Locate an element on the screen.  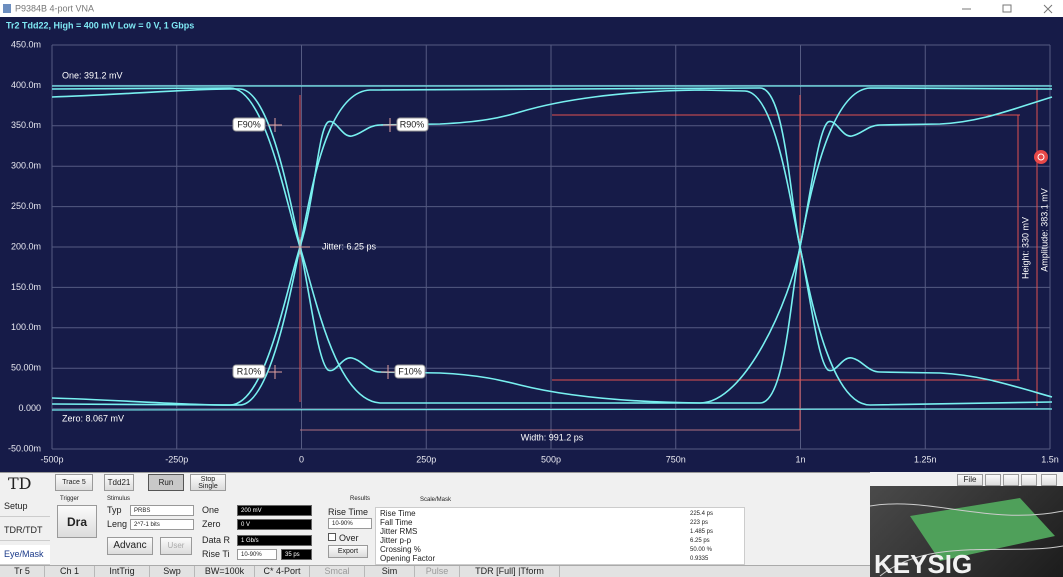
eye-height: Height: 330 mV is located at coordinates (1025, 248).